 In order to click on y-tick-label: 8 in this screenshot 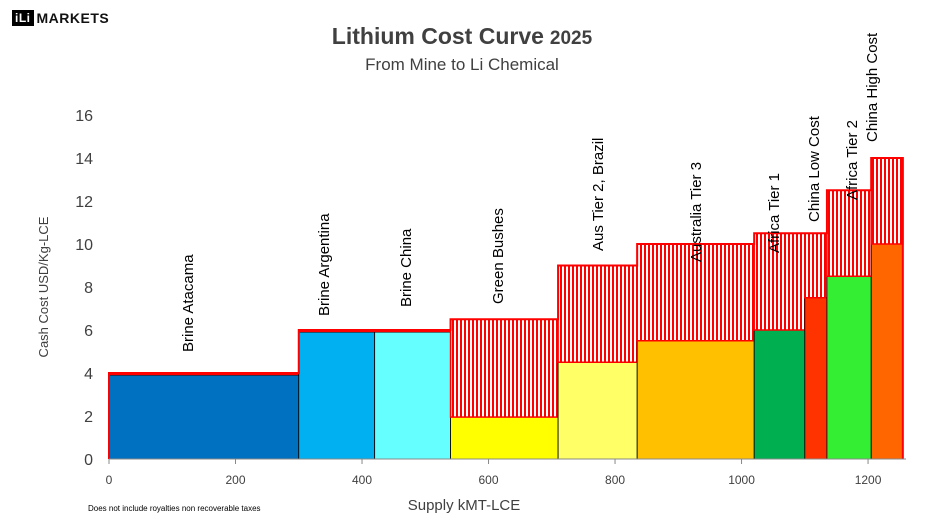, I will do `click(88, 288)`.